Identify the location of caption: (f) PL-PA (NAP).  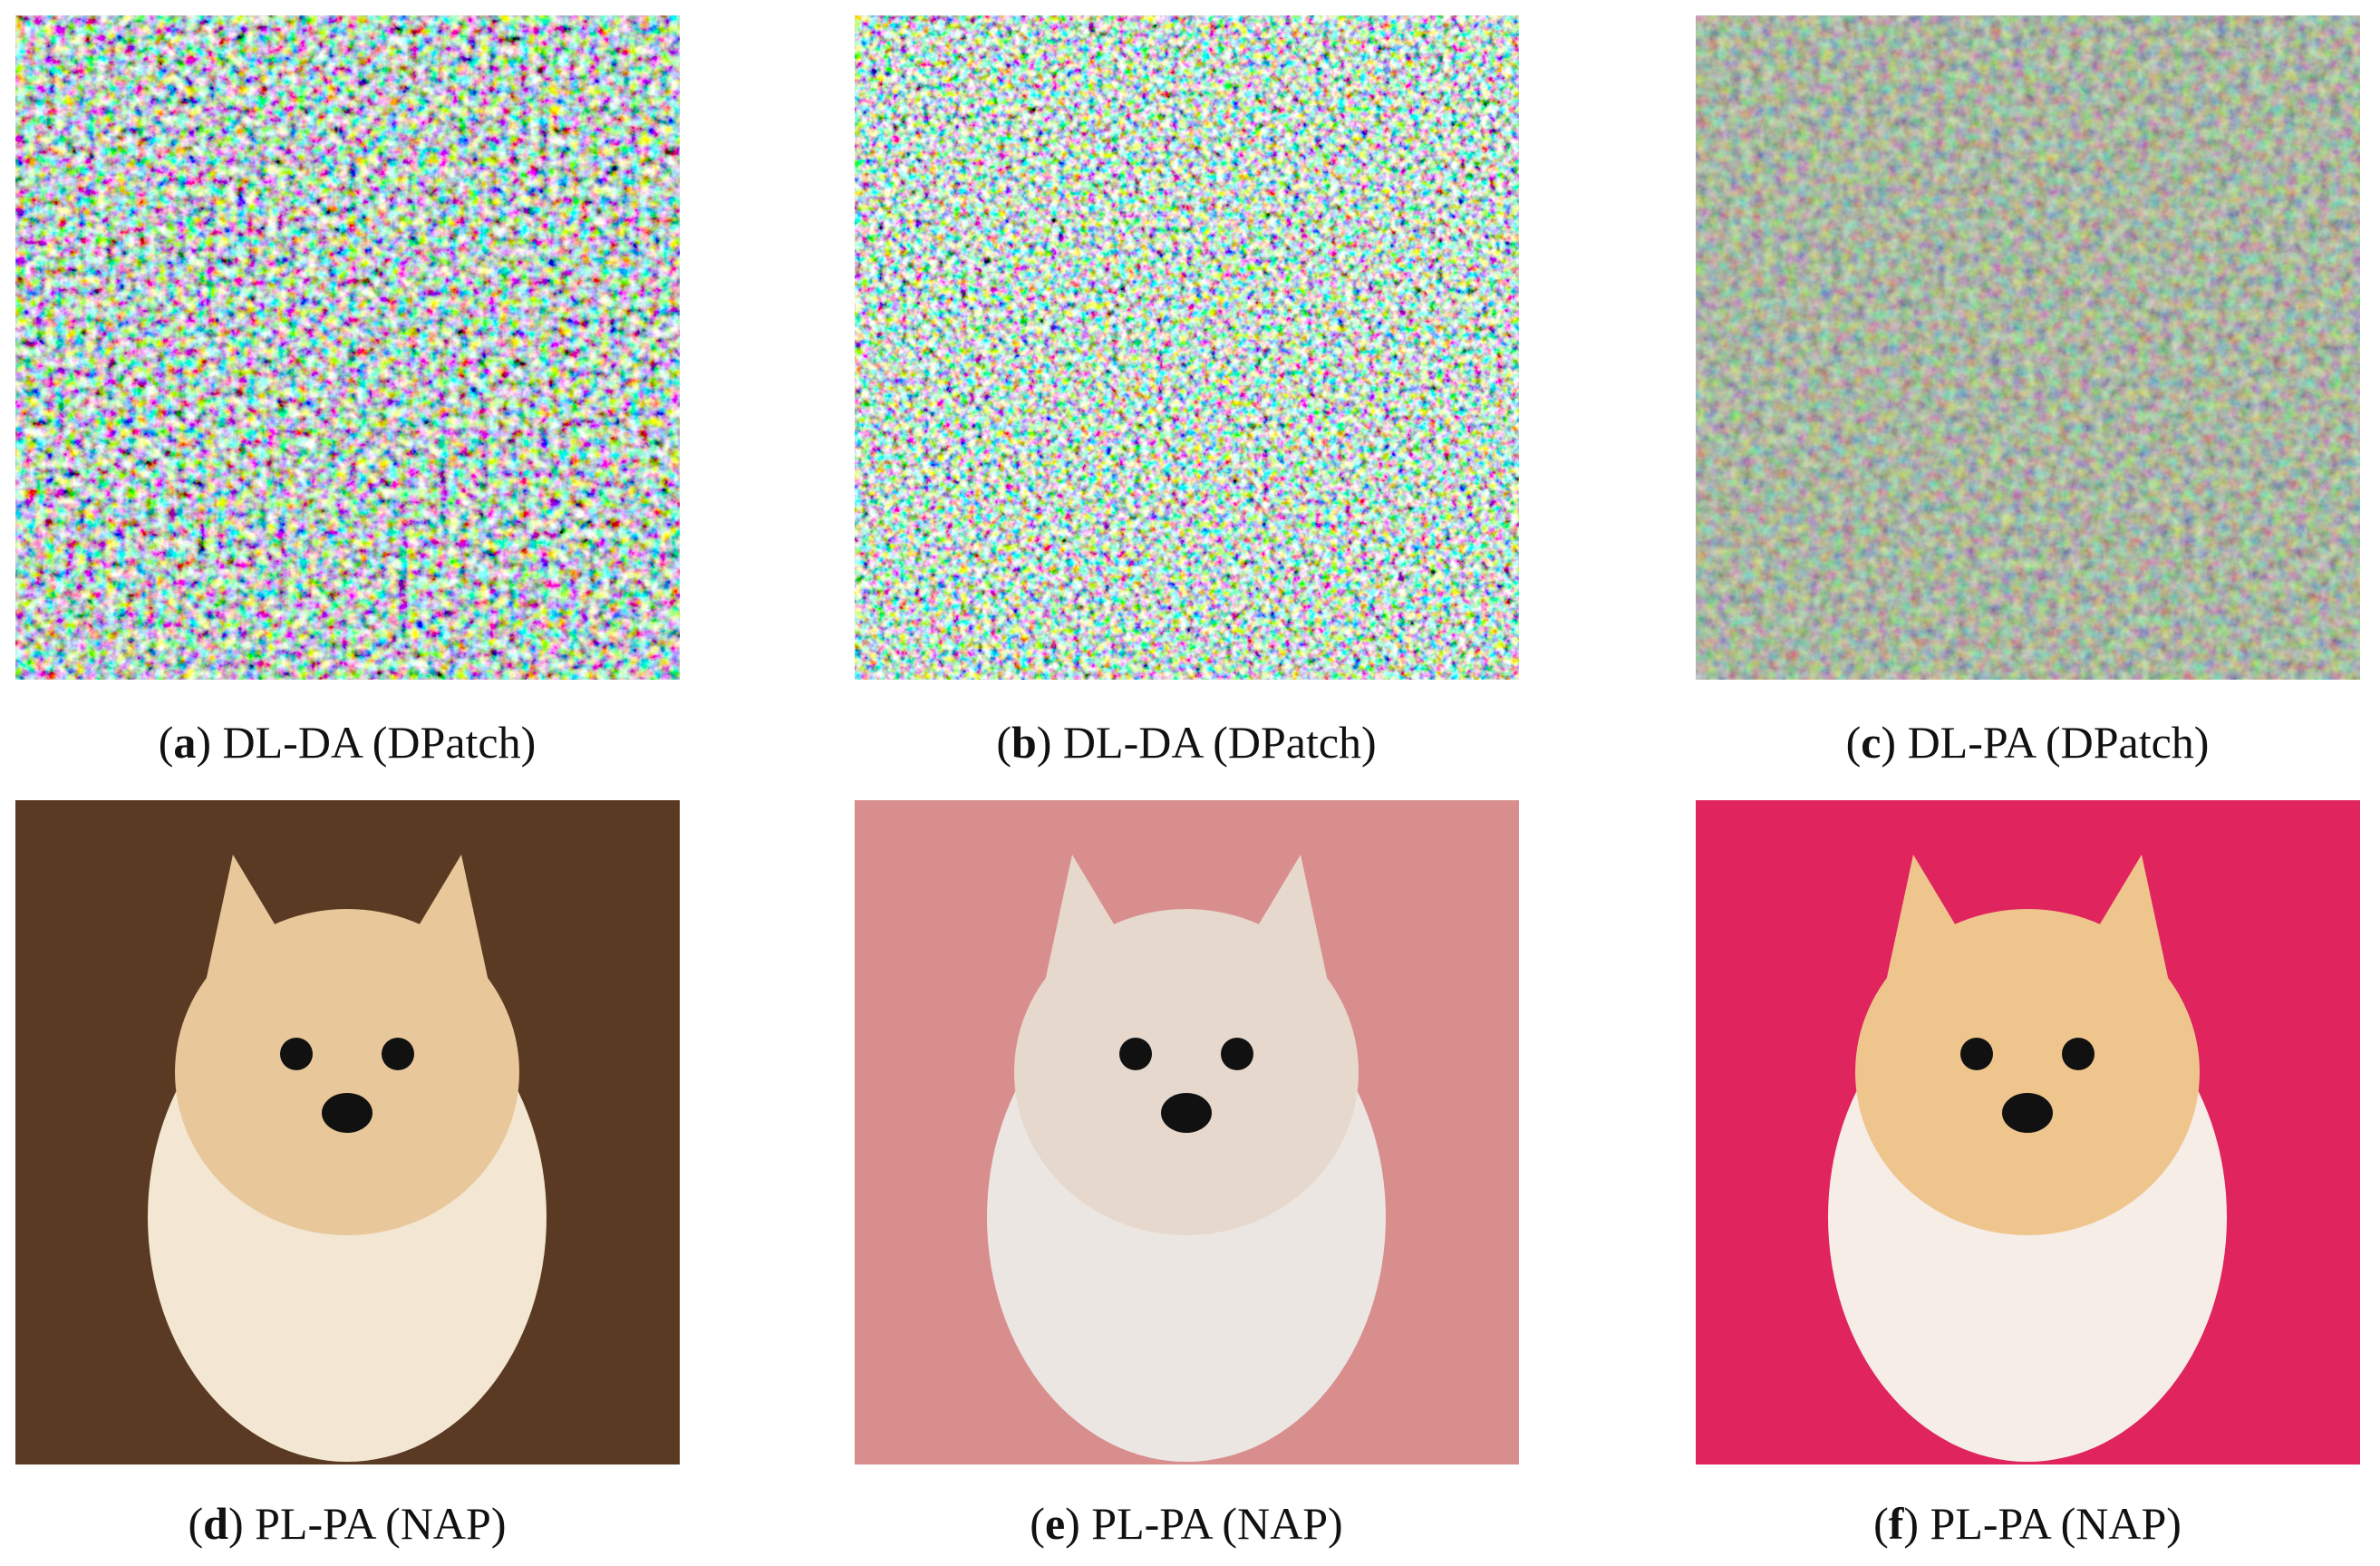
(2000, 1523).